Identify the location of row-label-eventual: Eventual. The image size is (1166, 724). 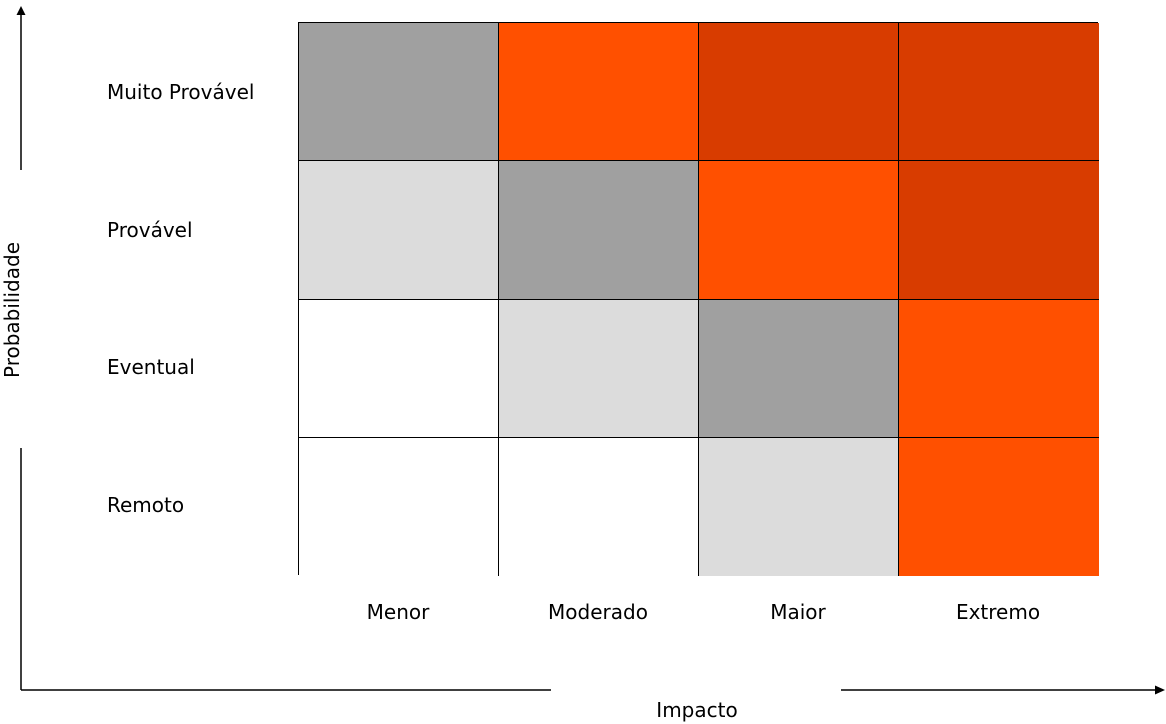
(151, 367).